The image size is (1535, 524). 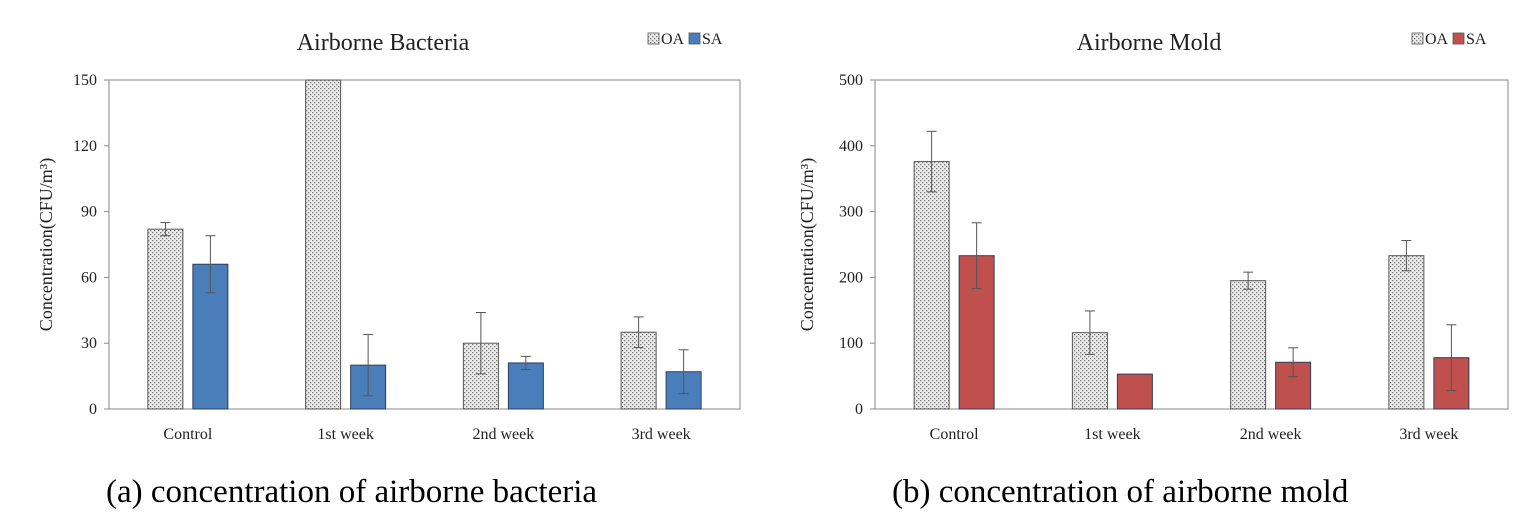 I want to click on y-tick-label: 400, so click(x=851, y=146).